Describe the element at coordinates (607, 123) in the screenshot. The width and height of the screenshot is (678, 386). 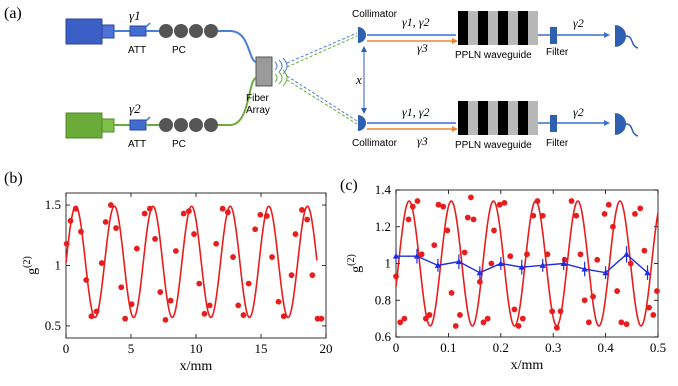
I see `lower-output-arrowhead` at that location.